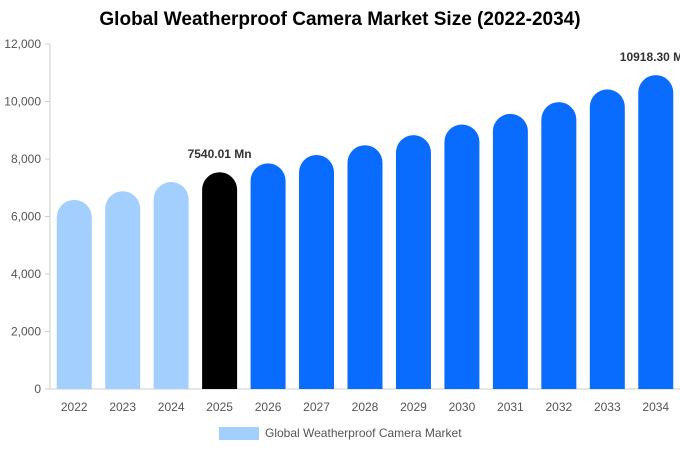 The height and width of the screenshot is (450, 680). I want to click on y-tick-label: 12,000, so click(22, 44).